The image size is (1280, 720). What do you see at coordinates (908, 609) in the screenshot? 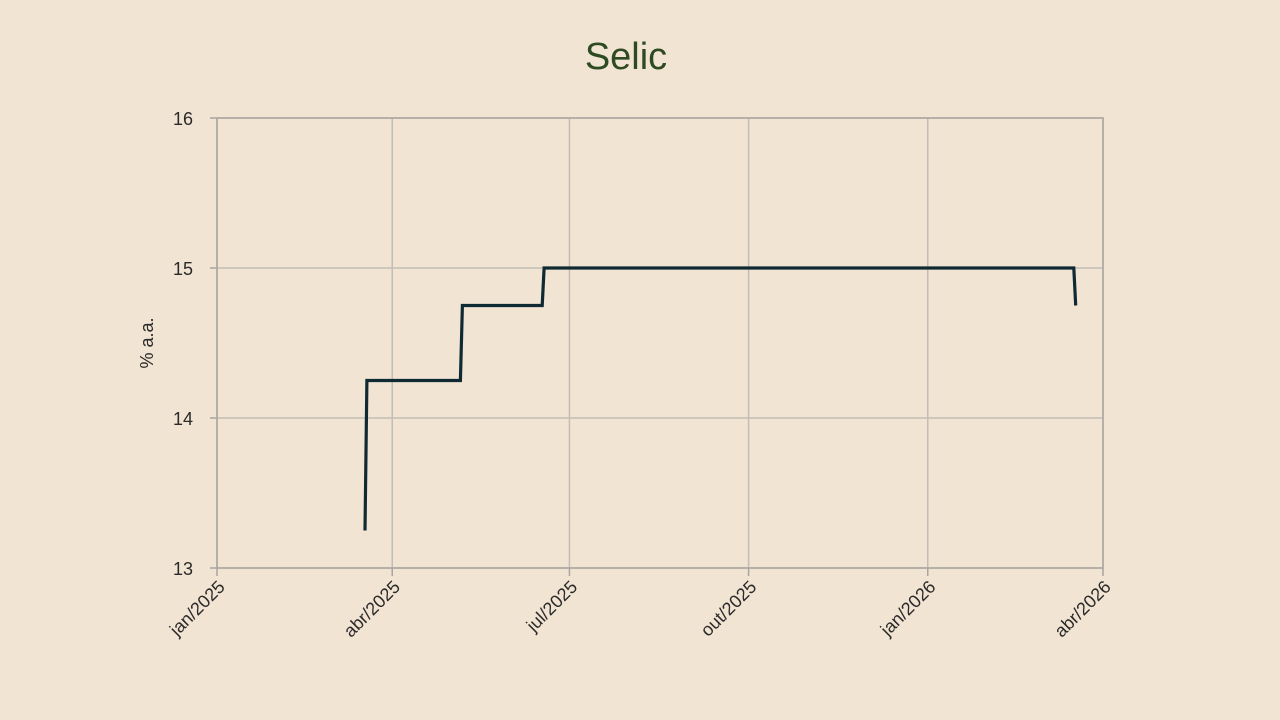
I see `x-tick-label: jan/2026` at bounding box center [908, 609].